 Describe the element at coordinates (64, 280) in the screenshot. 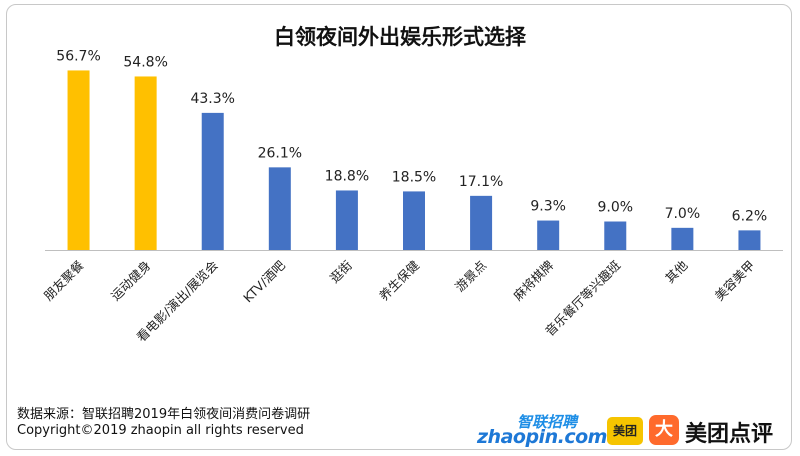

I see `category-label-1: 朋友聚餐` at that location.